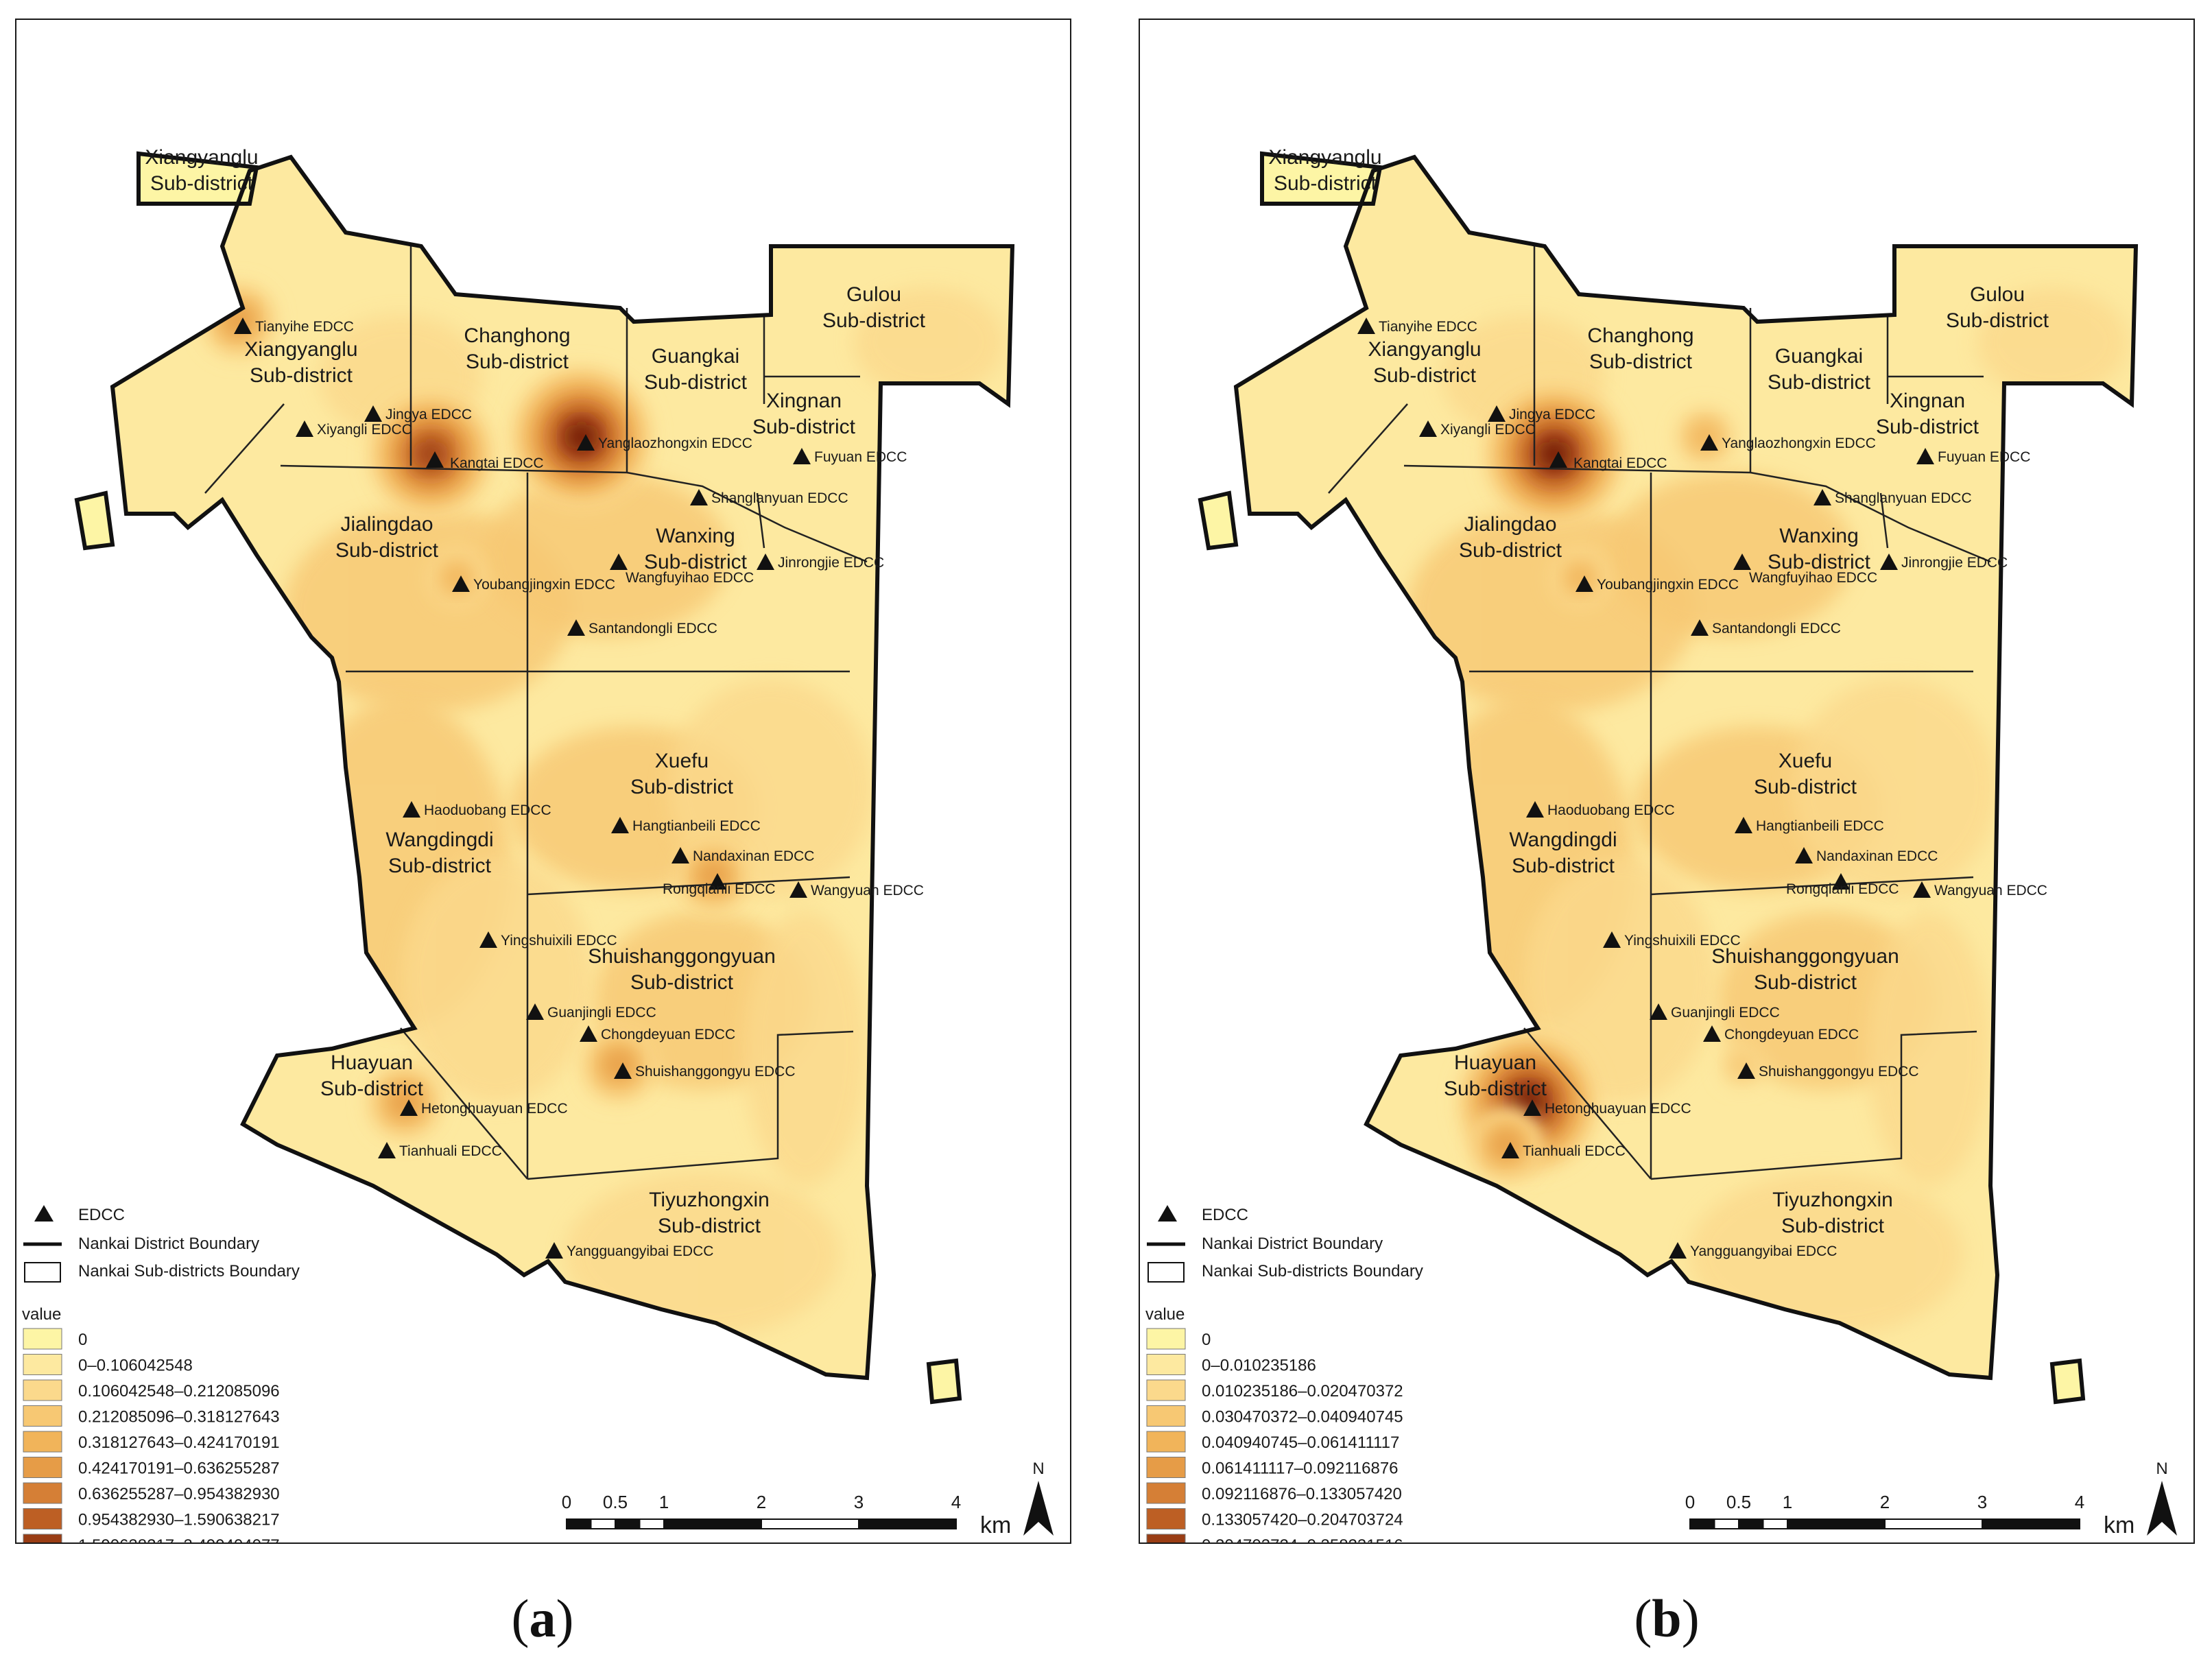 This screenshot has height=1668, width=2212. Describe the element at coordinates (1776, 628) in the screenshot. I see `edcc-label: Santandongli EDCC` at that location.